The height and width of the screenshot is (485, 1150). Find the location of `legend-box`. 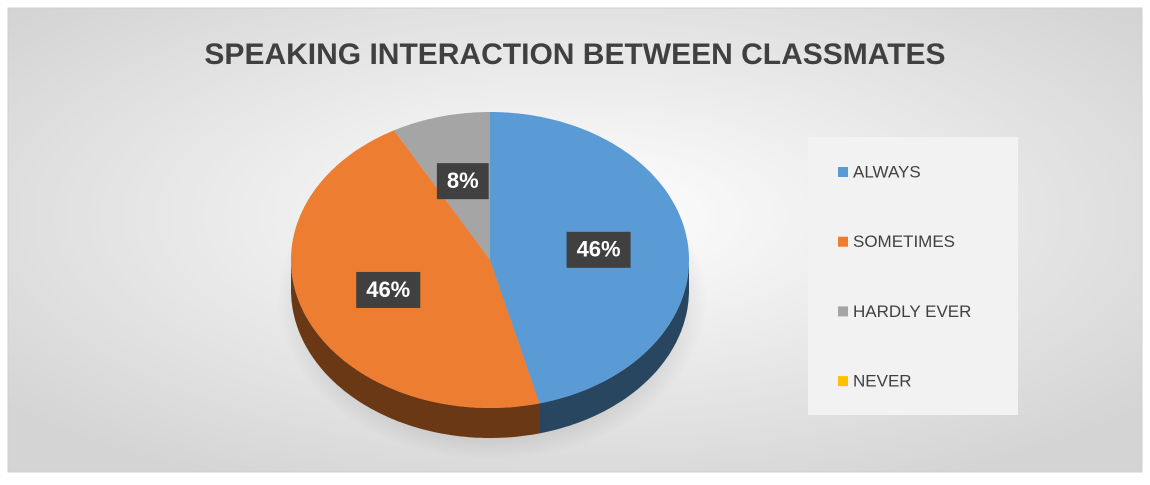

legend-box is located at coordinates (913, 276).